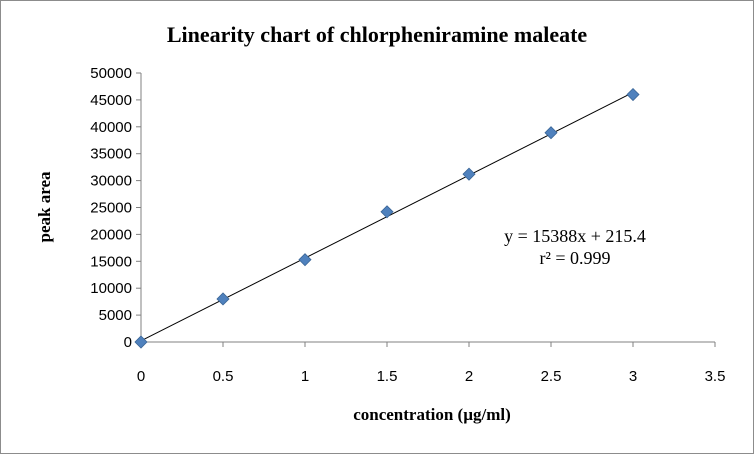  Describe the element at coordinates (574, 258) in the screenshot. I see `r-squared-annotation: r² = 0.999` at that location.